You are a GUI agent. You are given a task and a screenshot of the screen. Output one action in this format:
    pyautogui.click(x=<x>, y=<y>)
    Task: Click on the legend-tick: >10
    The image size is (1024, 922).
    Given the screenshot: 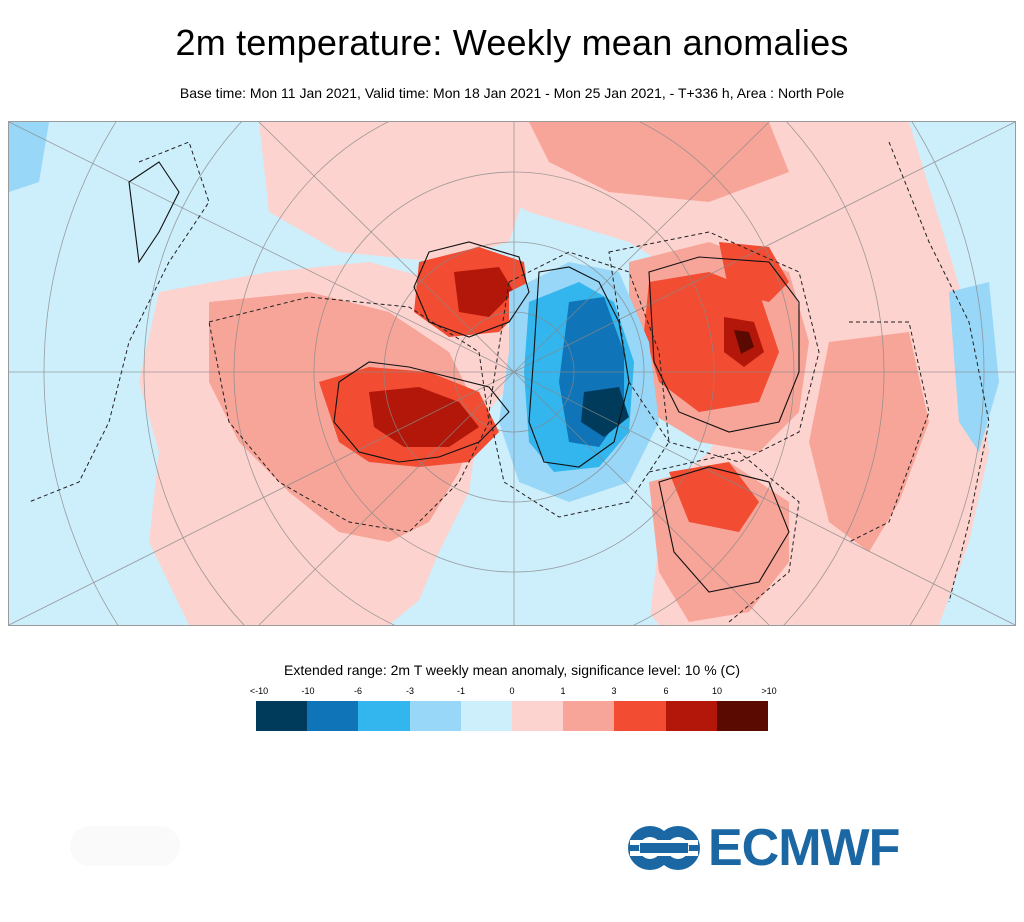 What is the action you would take?
    pyautogui.click(x=769, y=691)
    